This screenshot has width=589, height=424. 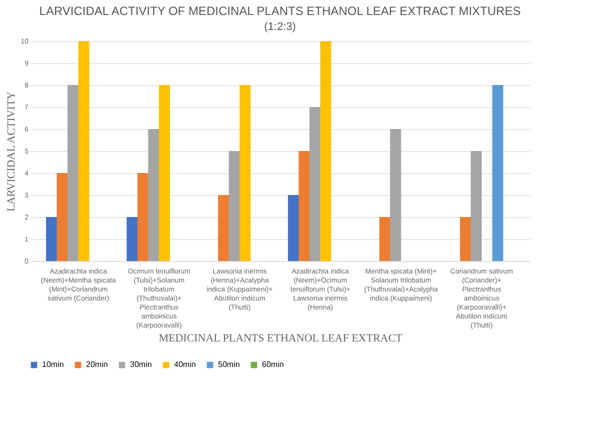 What do you see at coordinates (141, 364) in the screenshot?
I see `legend-label: 30min` at bounding box center [141, 364].